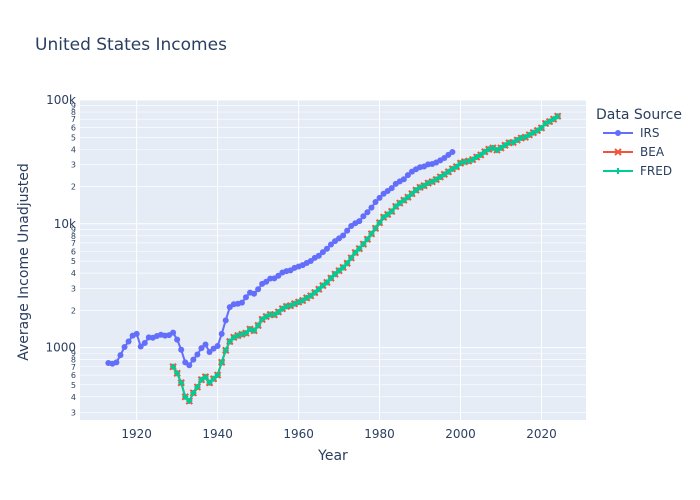 The height and width of the screenshot is (500, 700). What do you see at coordinates (73, 273) in the screenshot?
I see `y-minor-tick-label: 4` at bounding box center [73, 273].